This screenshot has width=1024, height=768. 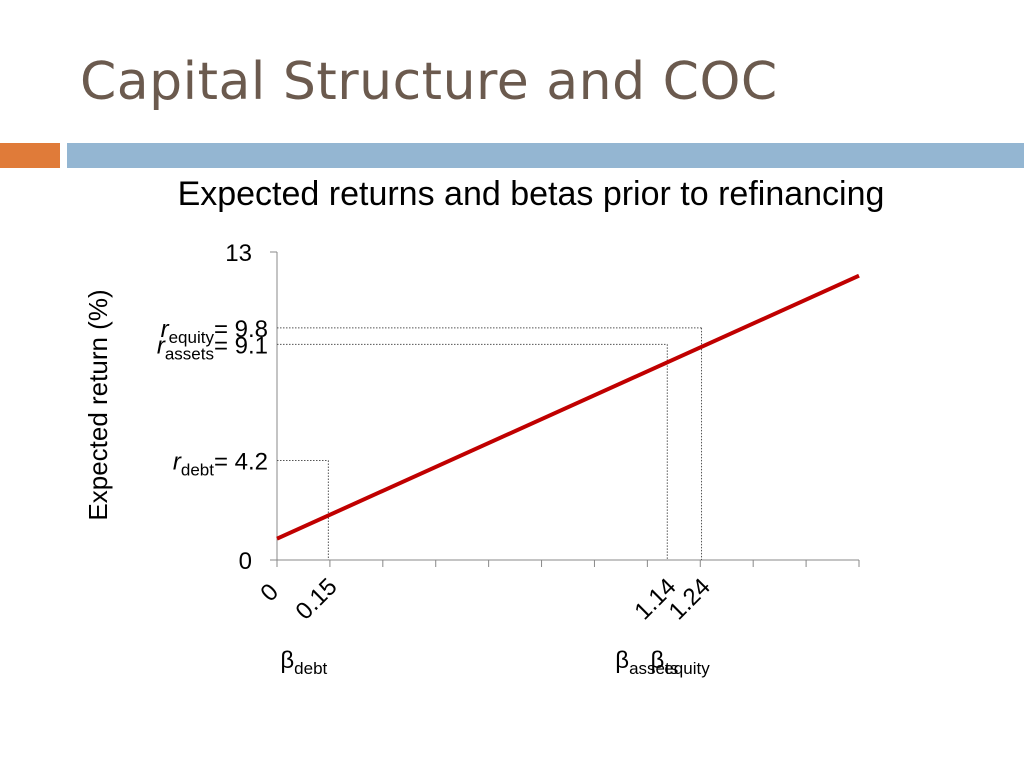 What do you see at coordinates (220, 463) in the screenshot?
I see `rate-label: rdebt= 4.2` at bounding box center [220, 463].